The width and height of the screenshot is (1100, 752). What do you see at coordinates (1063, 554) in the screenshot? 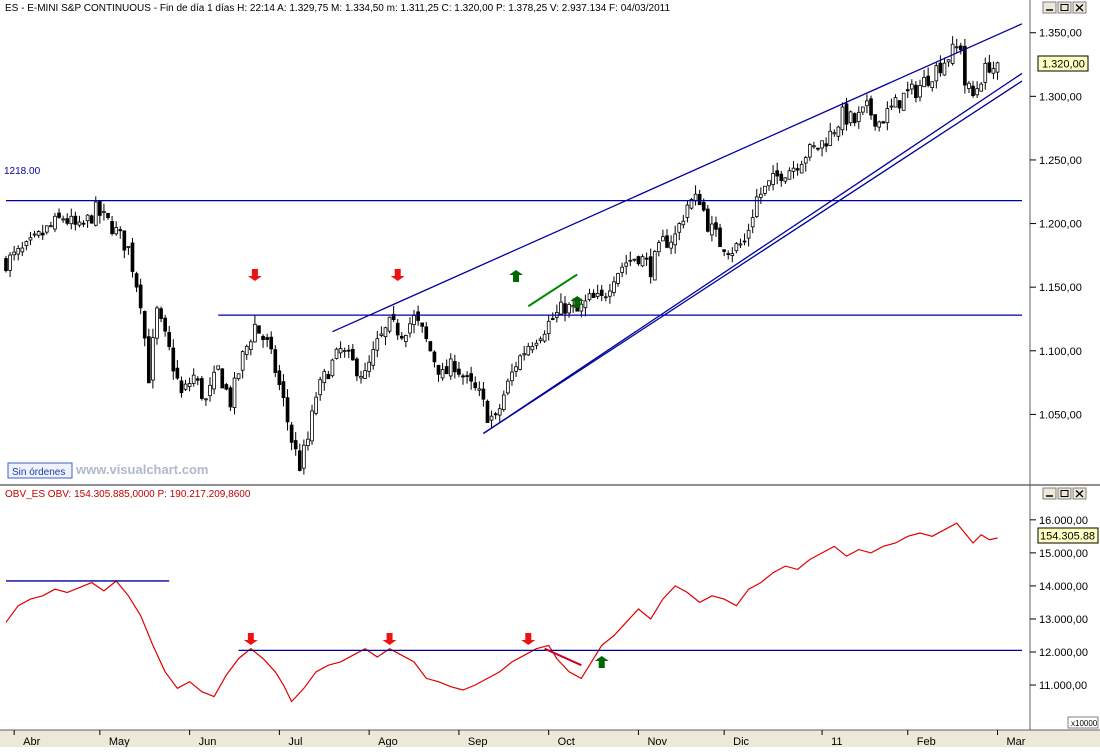
I see `obv-y-tick-label: 15.000,00` at bounding box center [1063, 554].